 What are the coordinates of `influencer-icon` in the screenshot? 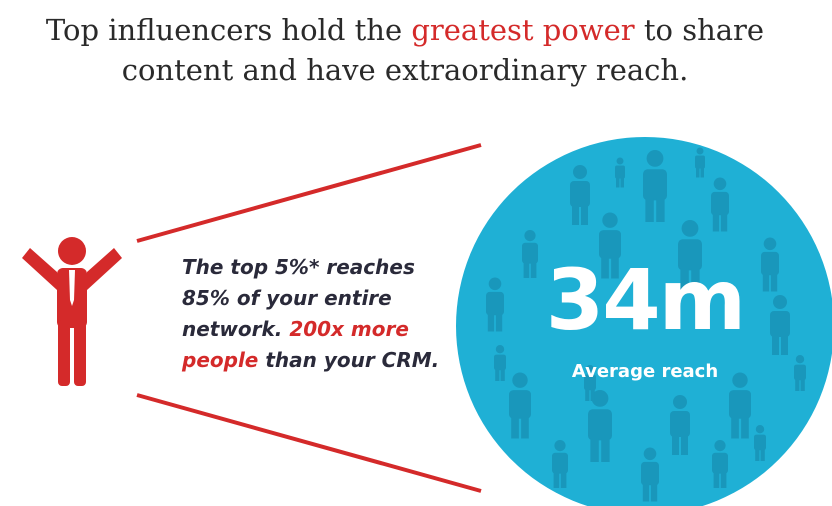 It's located at (72, 311).